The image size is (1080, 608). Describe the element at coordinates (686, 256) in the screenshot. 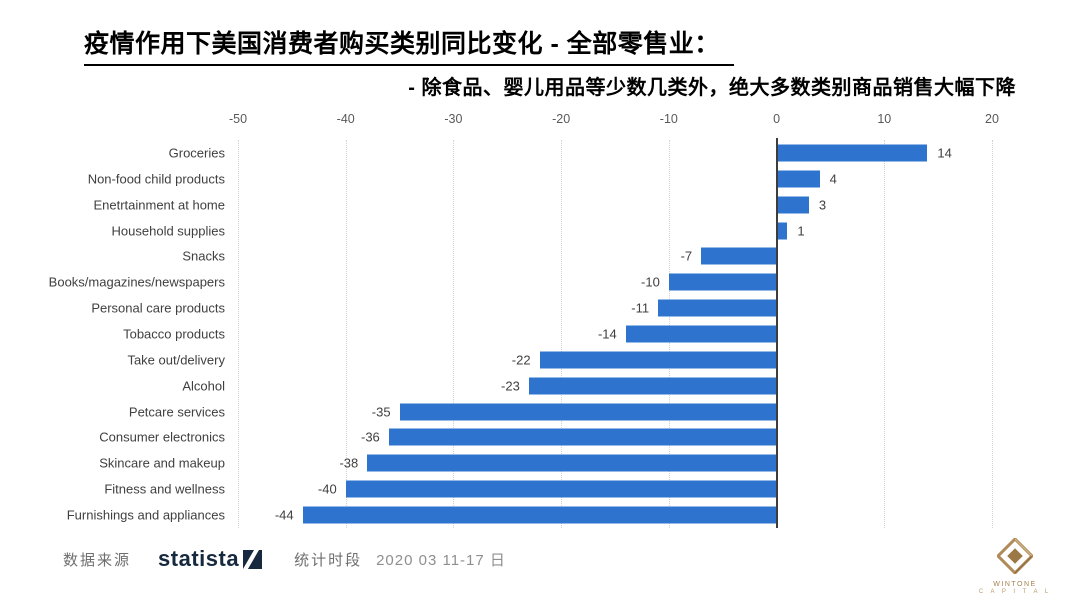

I see `value-label: -7` at that location.